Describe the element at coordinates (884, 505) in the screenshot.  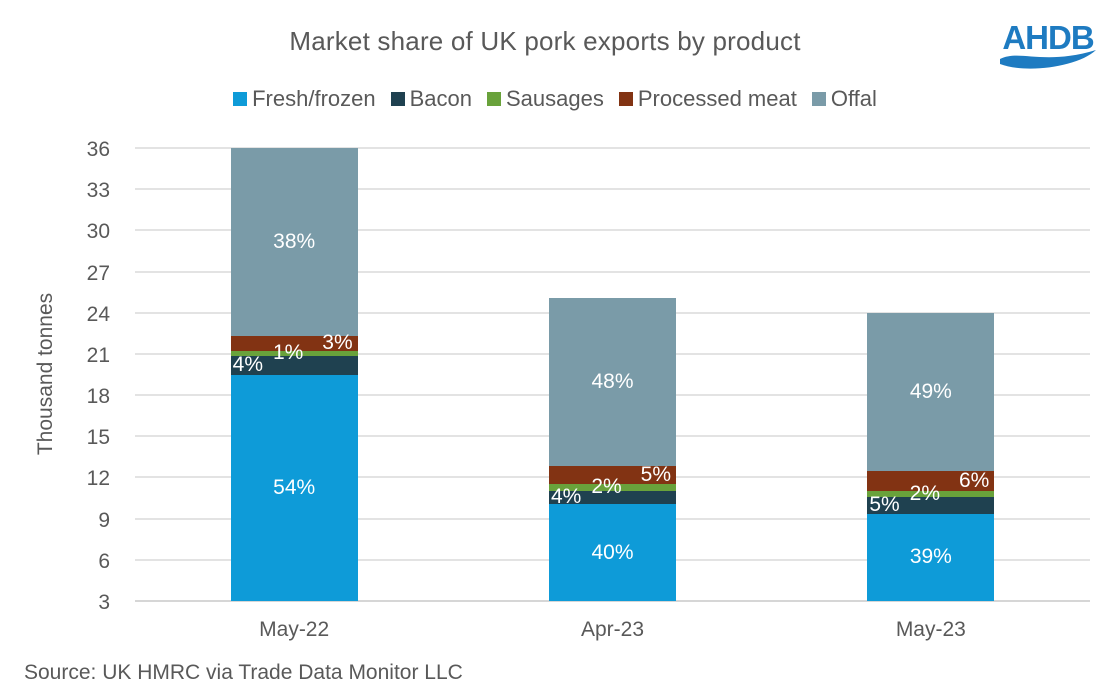
I see `segment-label-bacon-may-23: 5%` at that location.